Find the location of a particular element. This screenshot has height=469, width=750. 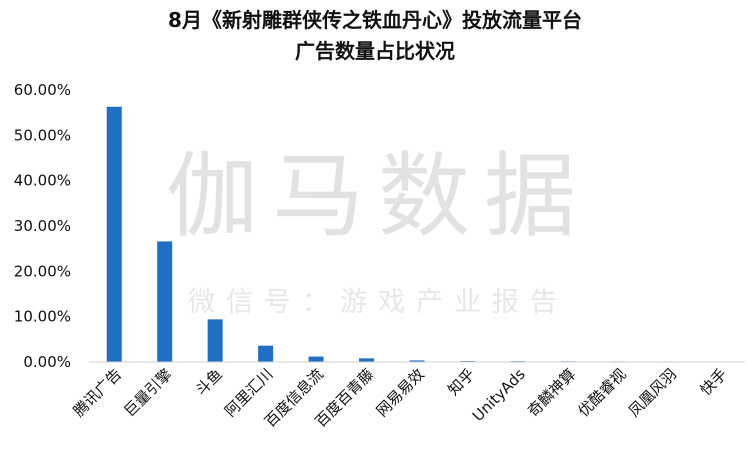

x-tick-label: 巨量引擎 is located at coordinates (147, 392).